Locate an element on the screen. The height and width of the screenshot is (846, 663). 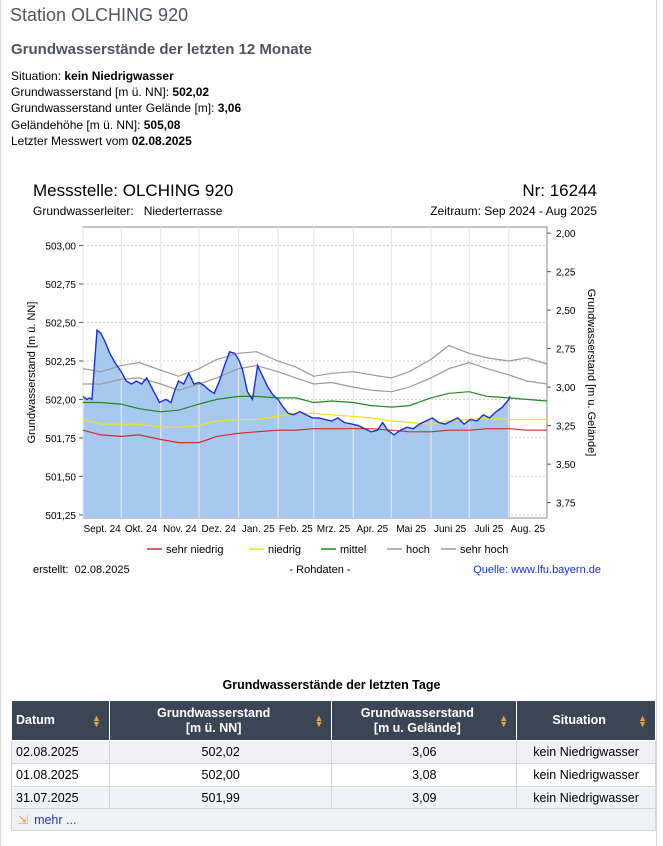
x-tick-label: Jan. 25 is located at coordinates (258, 529).